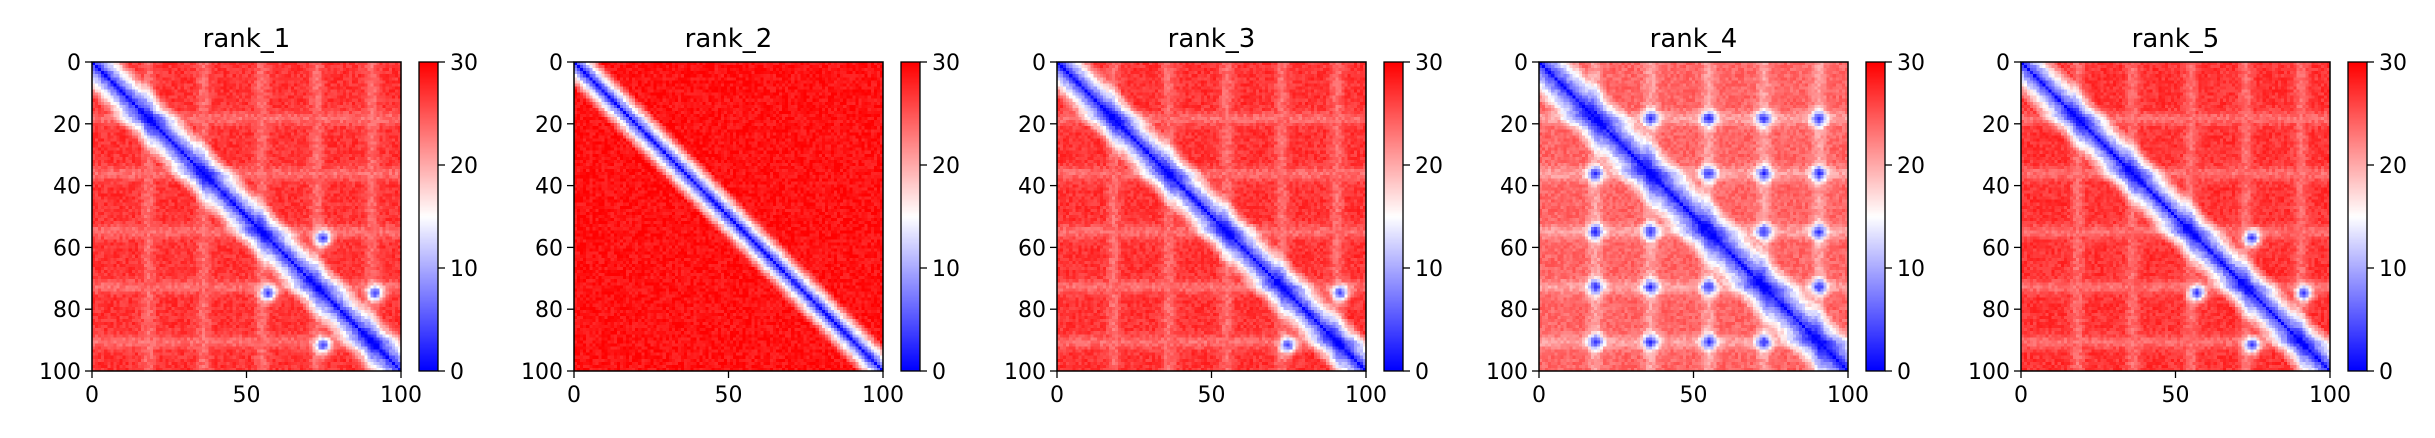 The height and width of the screenshot is (438, 2435). I want to click on panel-title: rank_4, so click(1694, 39).